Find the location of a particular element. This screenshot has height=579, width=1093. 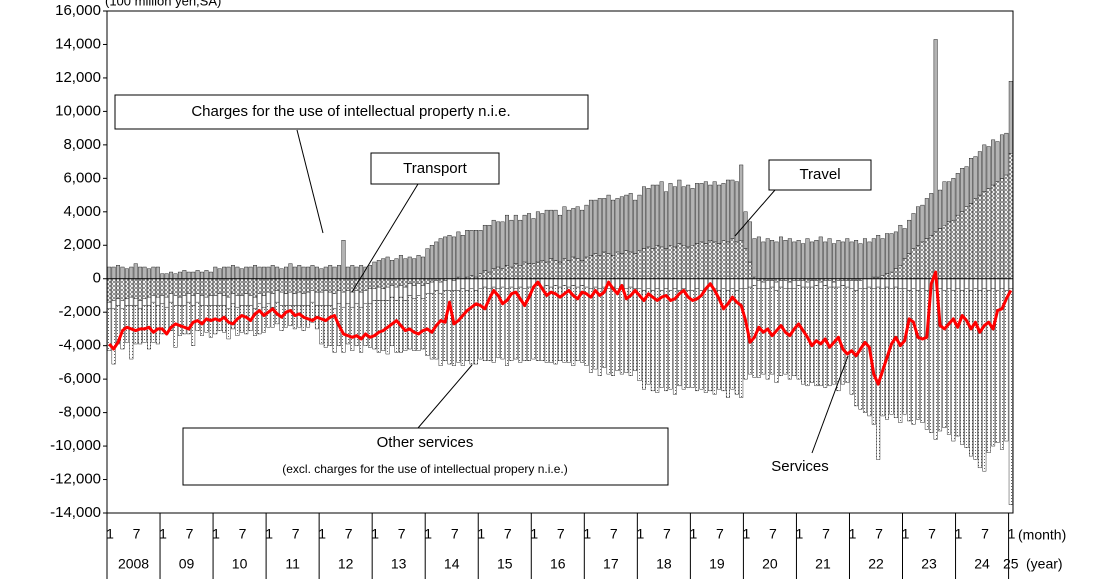

year-label: 15 is located at coordinates (505, 564).